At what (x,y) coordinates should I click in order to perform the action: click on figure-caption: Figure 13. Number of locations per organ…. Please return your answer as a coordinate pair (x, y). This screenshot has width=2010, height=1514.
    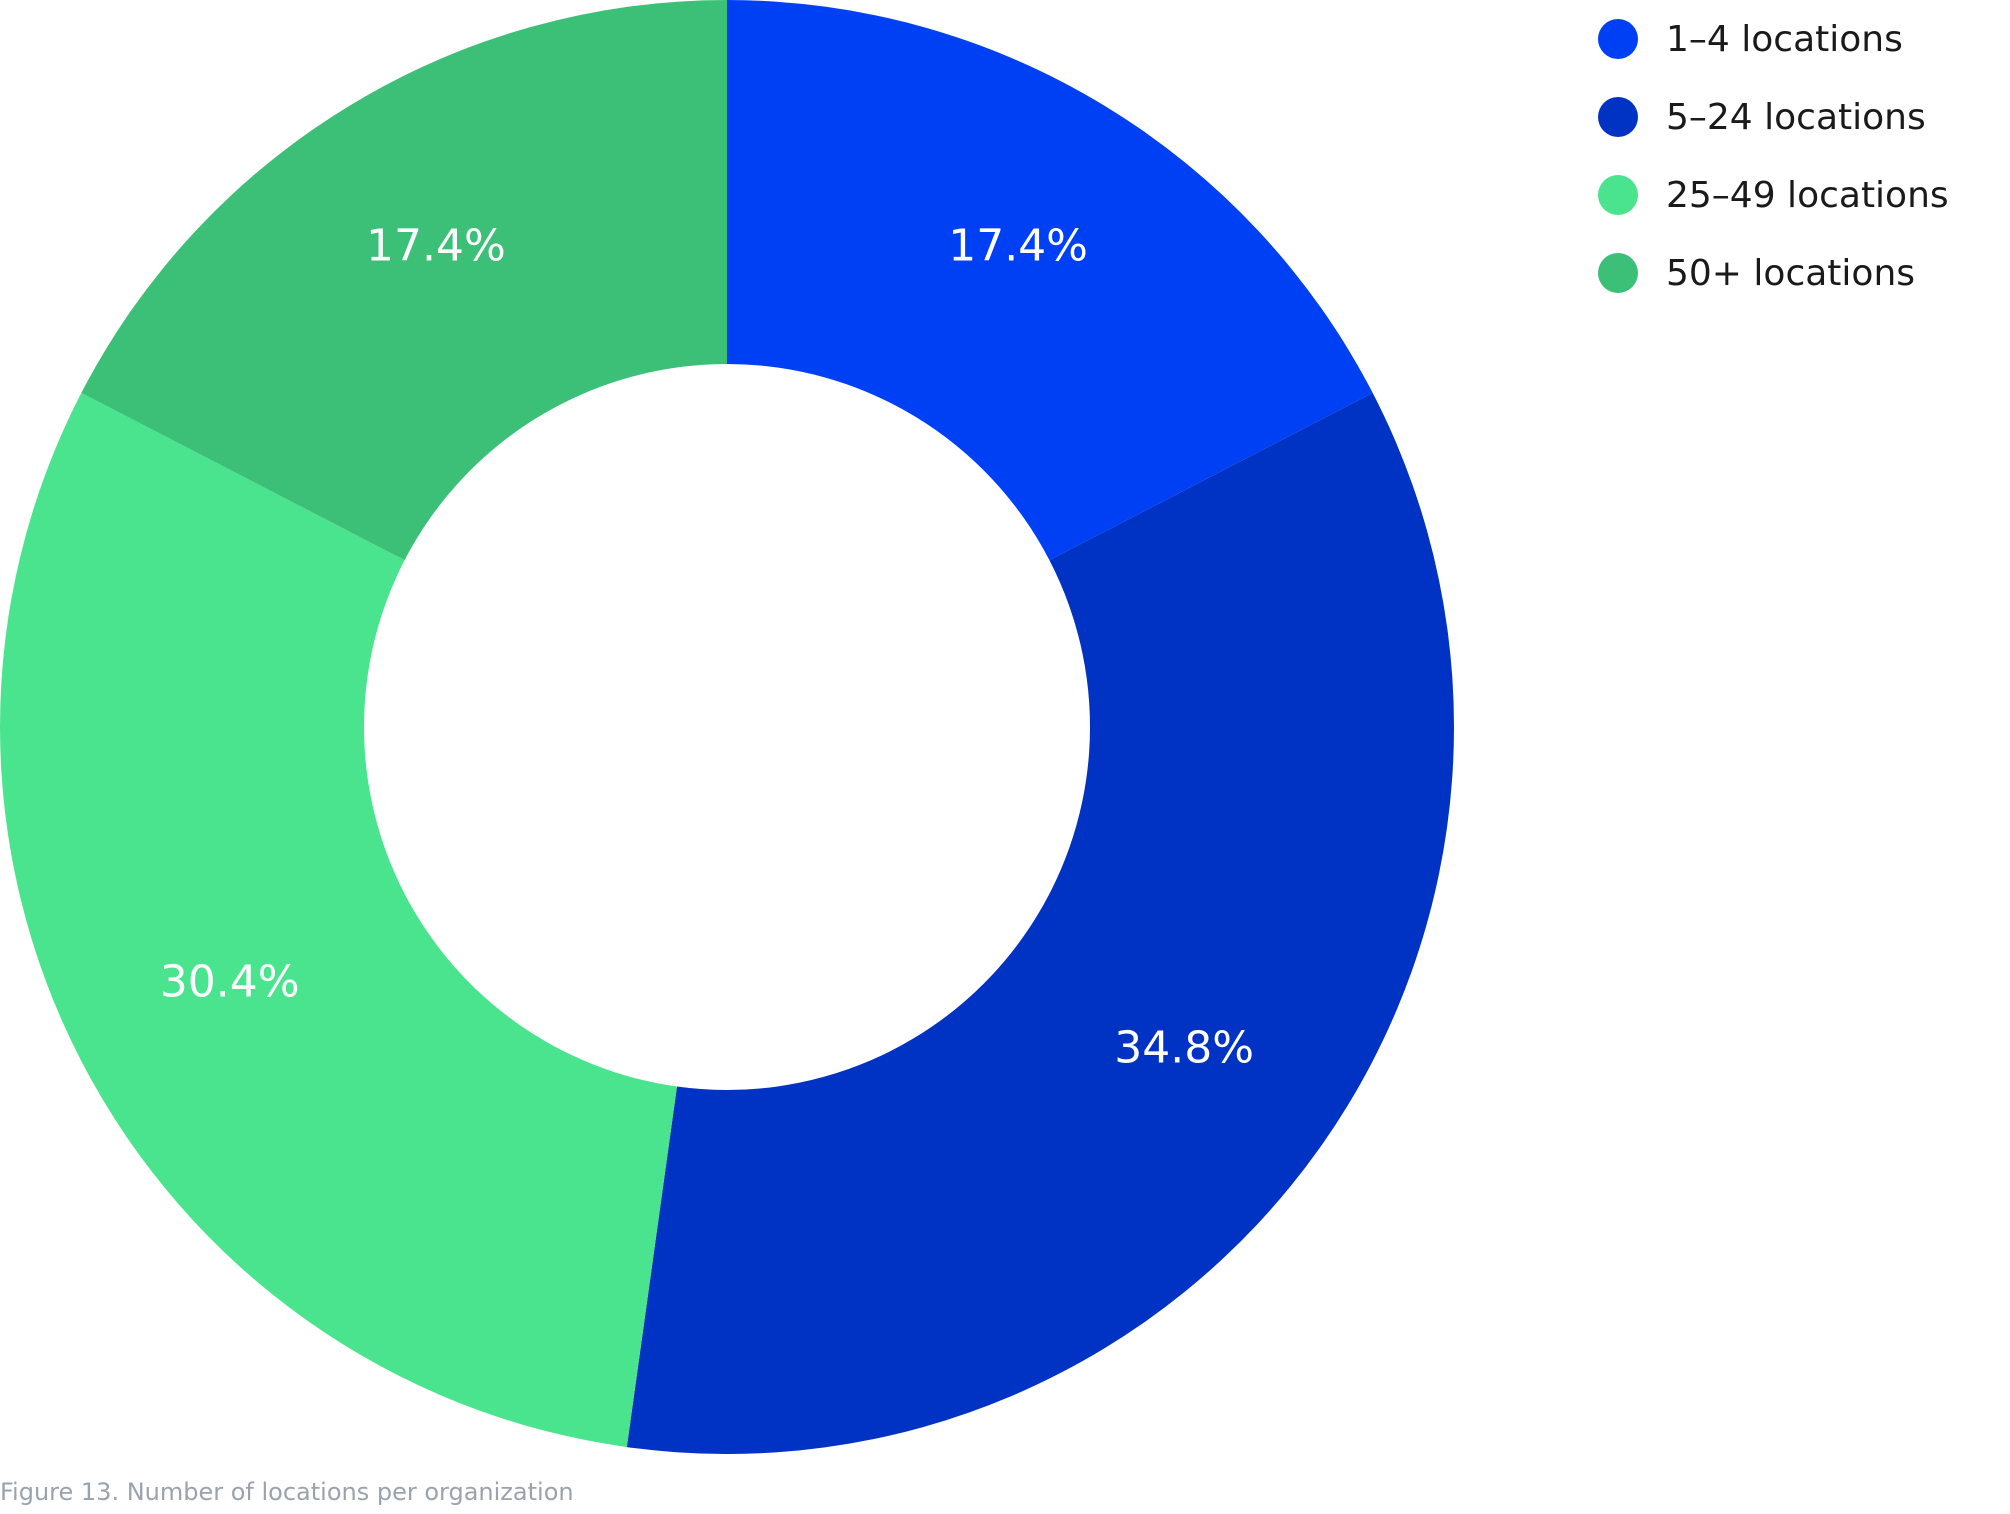
    Looking at the image, I should click on (287, 1492).